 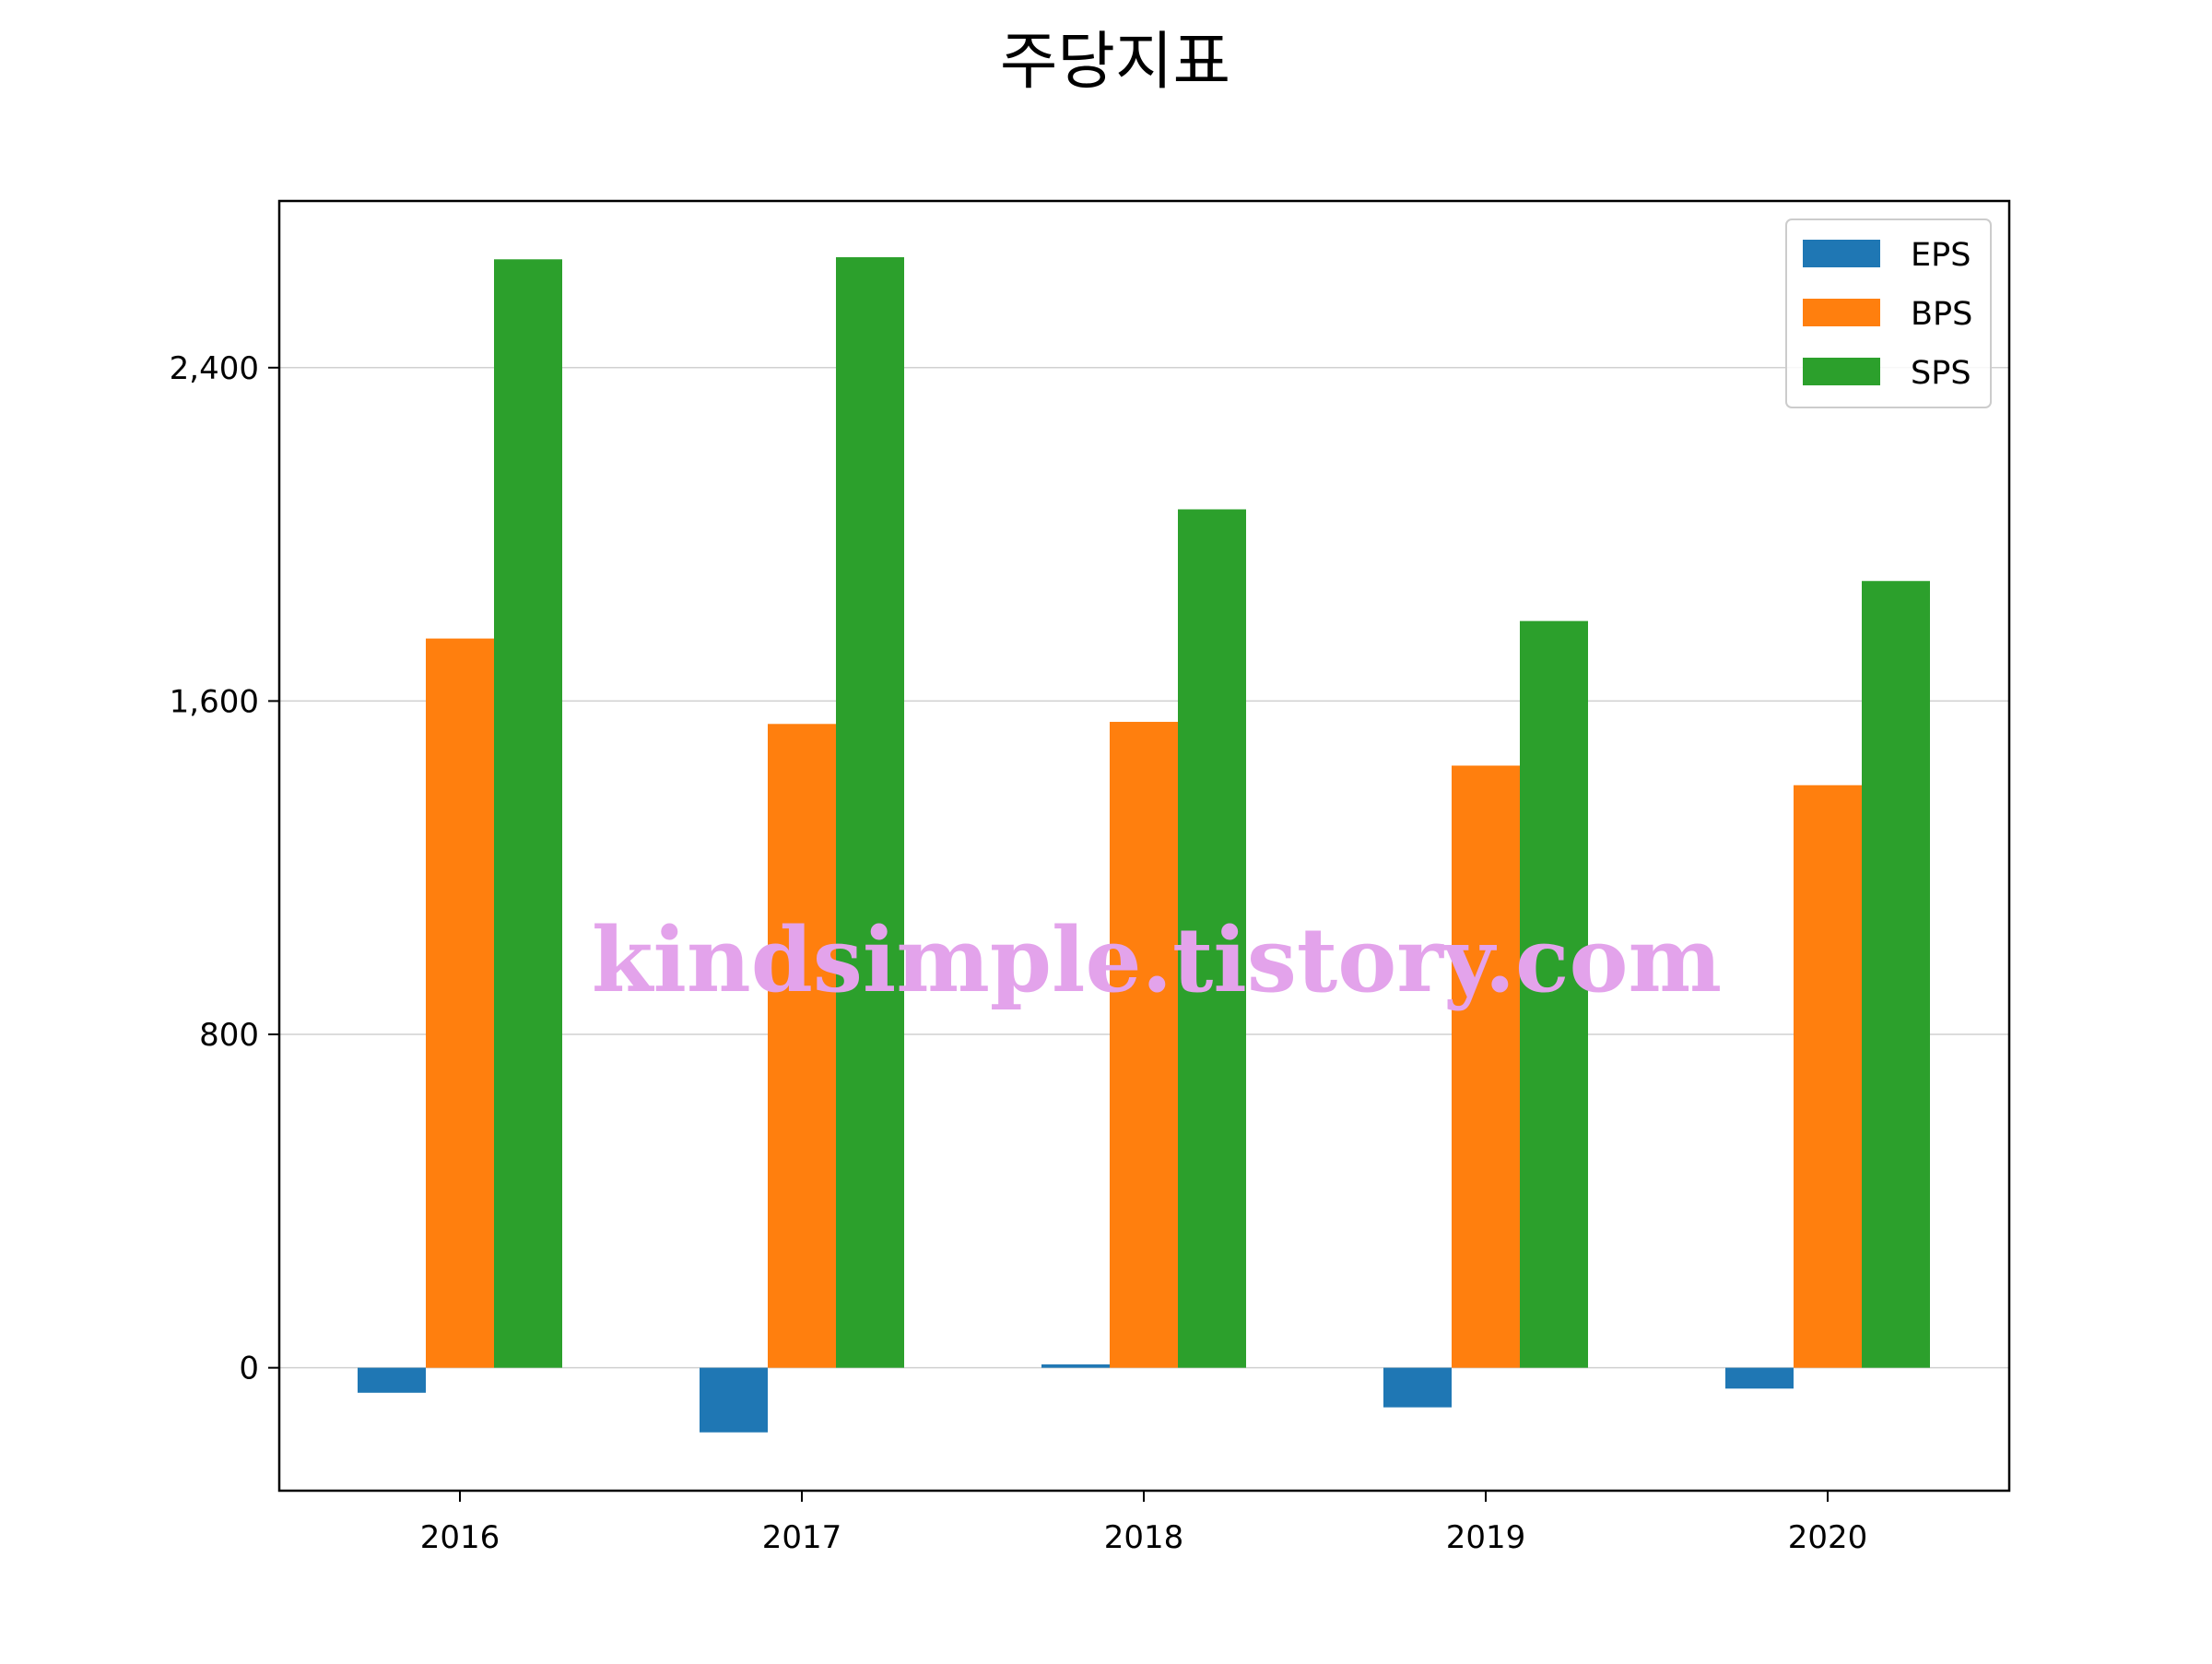 I want to click on legend-swatch-sps, so click(x=1841, y=371).